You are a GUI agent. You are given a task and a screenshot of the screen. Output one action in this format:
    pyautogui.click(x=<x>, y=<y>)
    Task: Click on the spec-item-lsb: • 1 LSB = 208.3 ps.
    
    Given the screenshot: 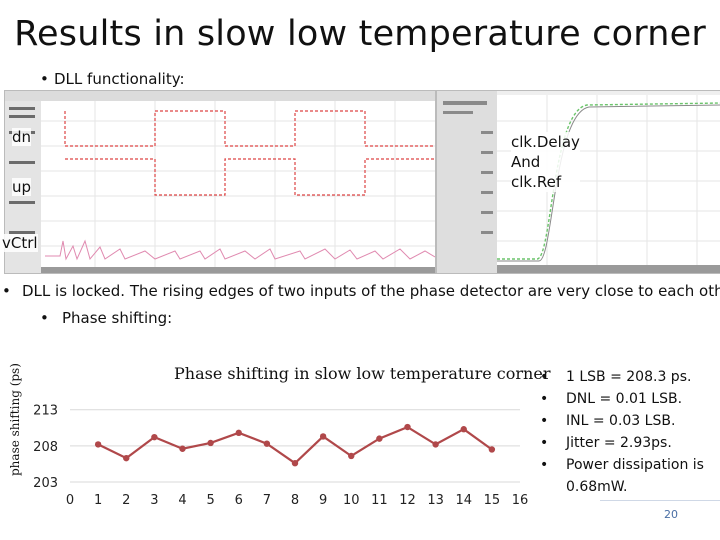 What is the action you would take?
    pyautogui.click(x=628, y=377)
    